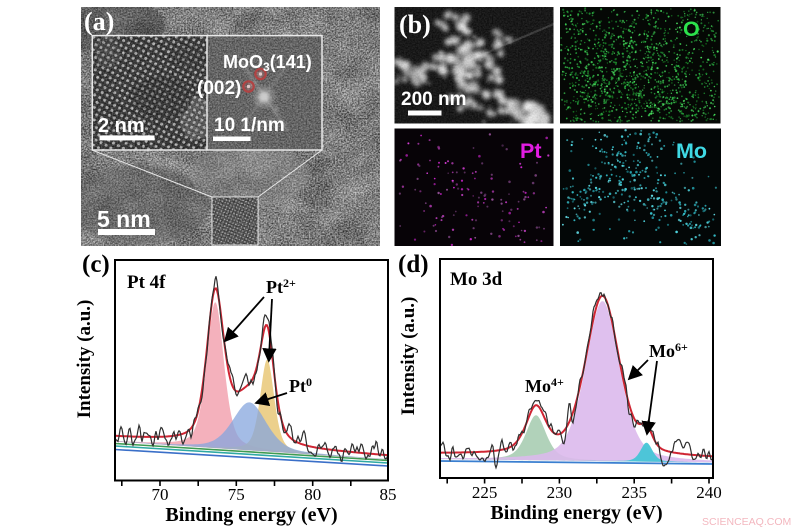 The height and width of the screenshot is (530, 800). Describe the element at coordinates (691, 151) in the screenshot. I see `svg-text: Mo` at that location.